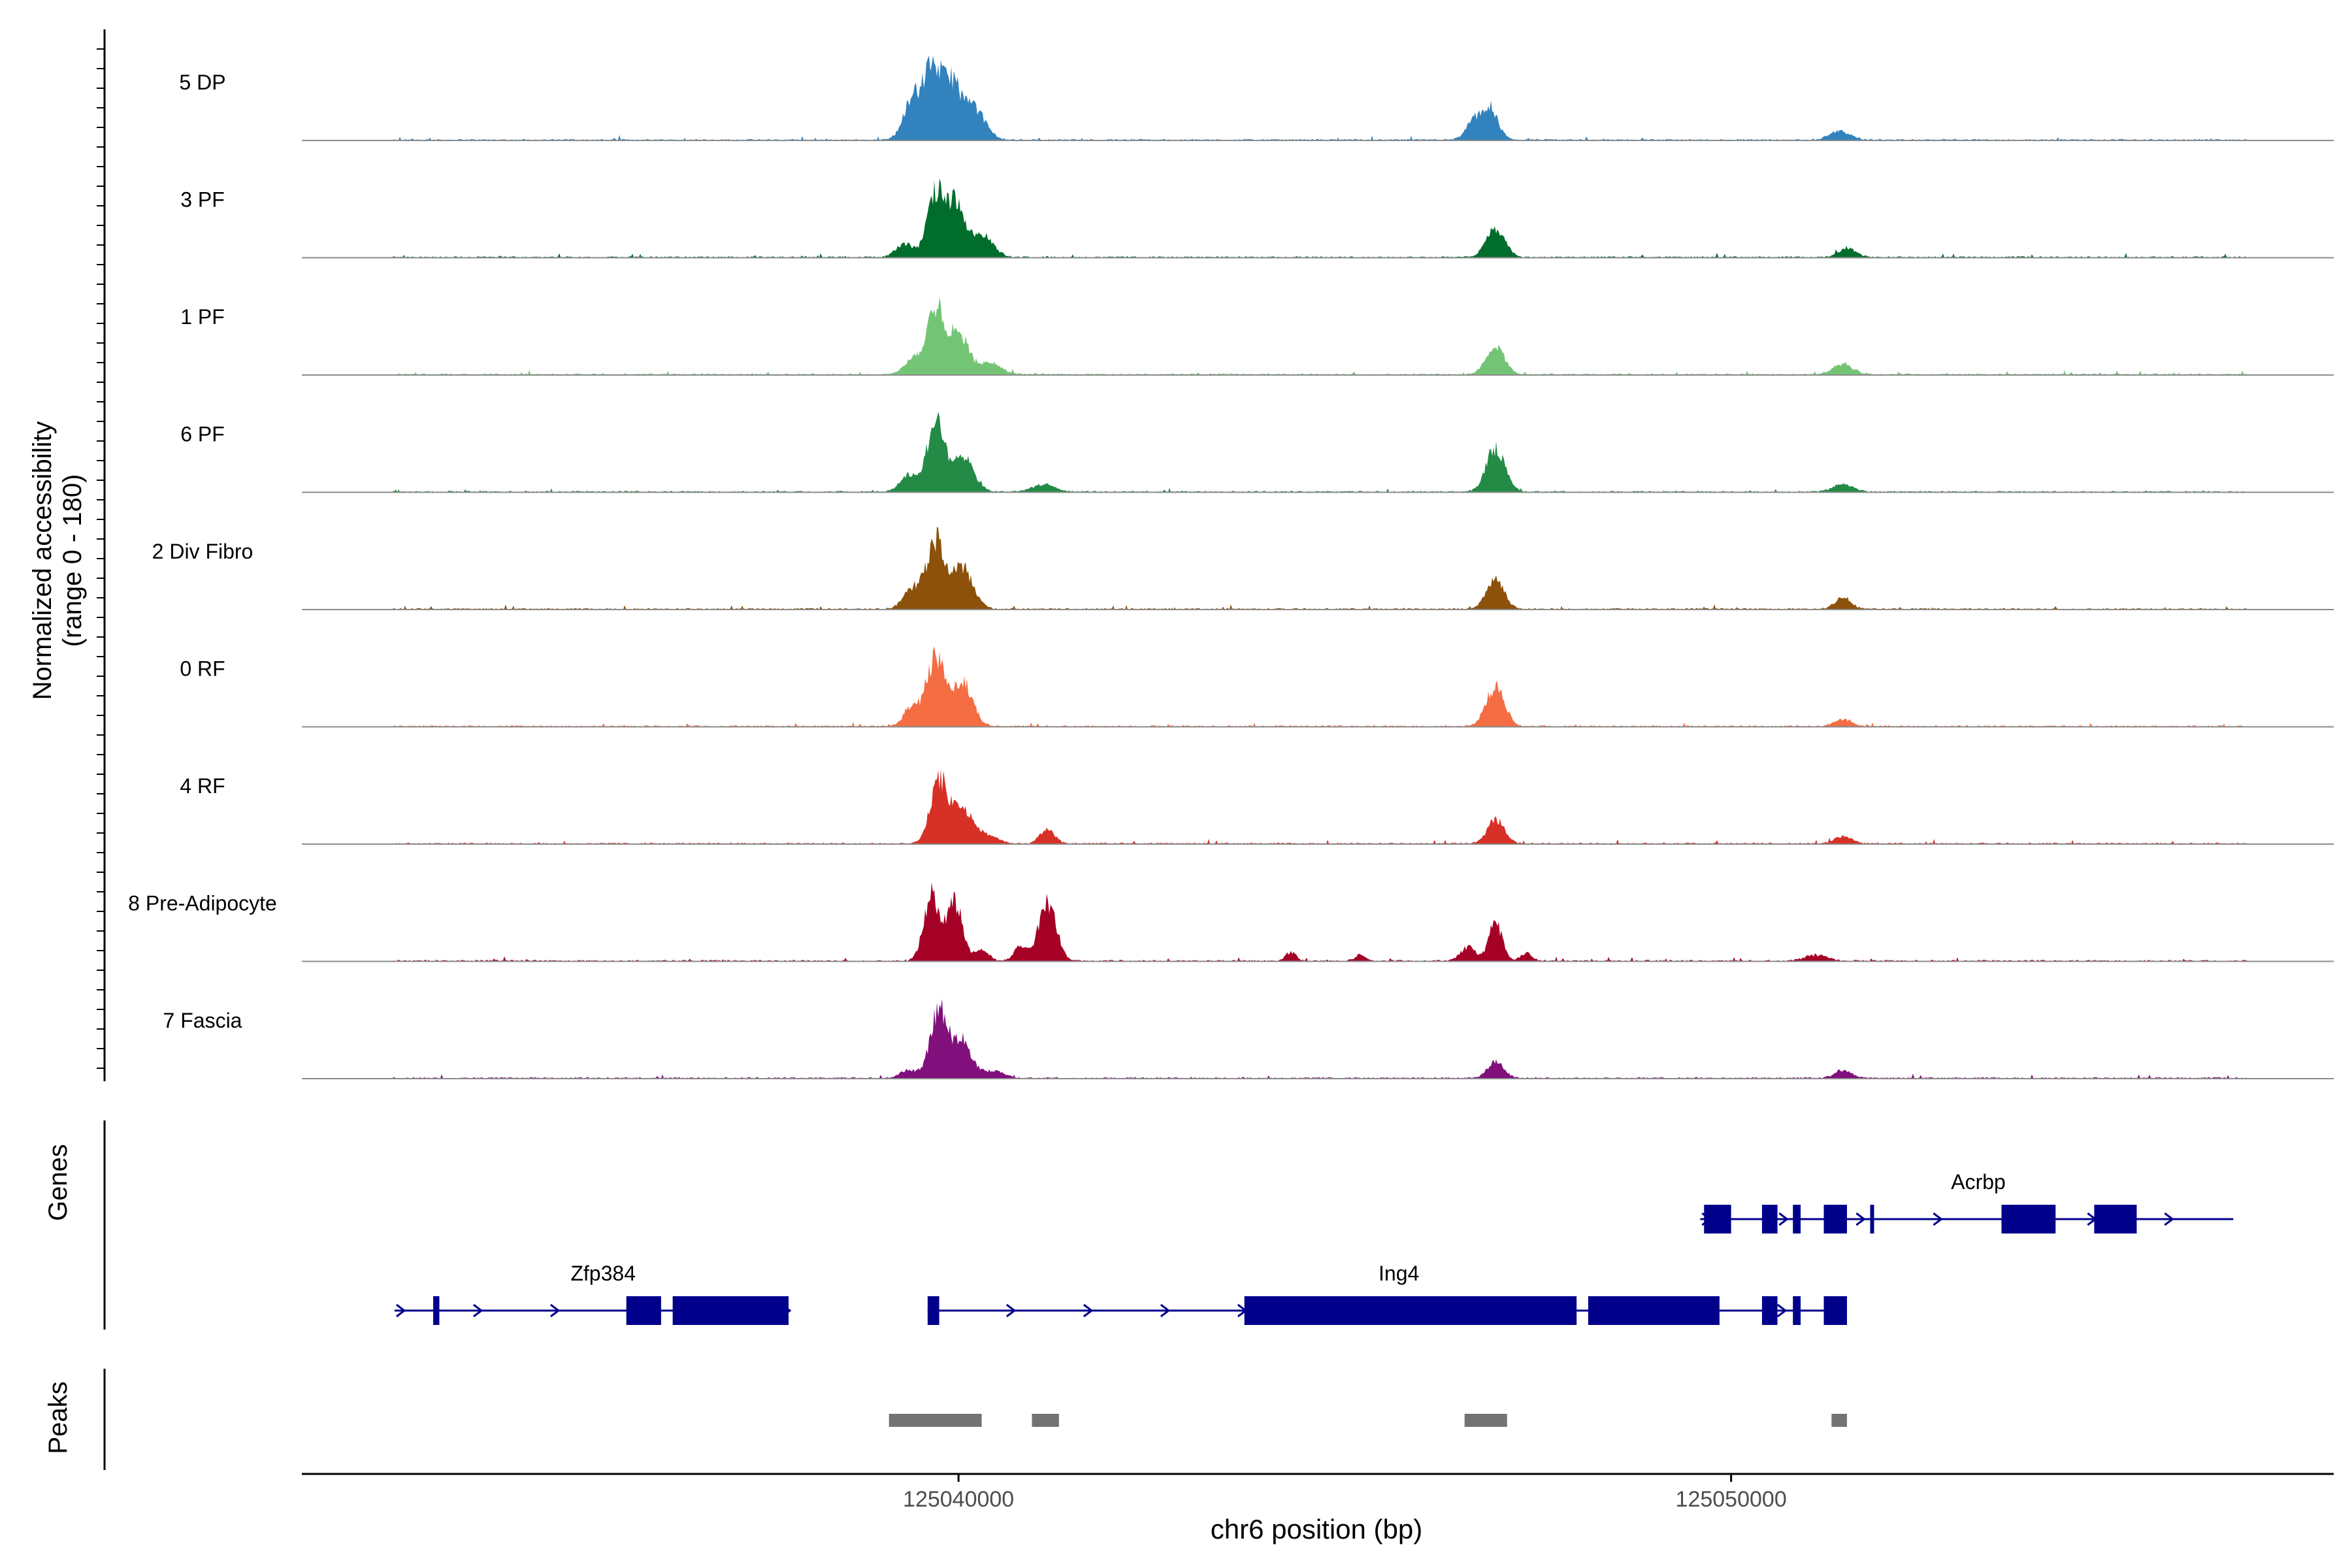 The width and height of the screenshot is (2352, 1568). Describe the element at coordinates (1168, 1225) in the screenshot. I see `genes-panel: Zfp384 Ing4 Acrbp` at that location.